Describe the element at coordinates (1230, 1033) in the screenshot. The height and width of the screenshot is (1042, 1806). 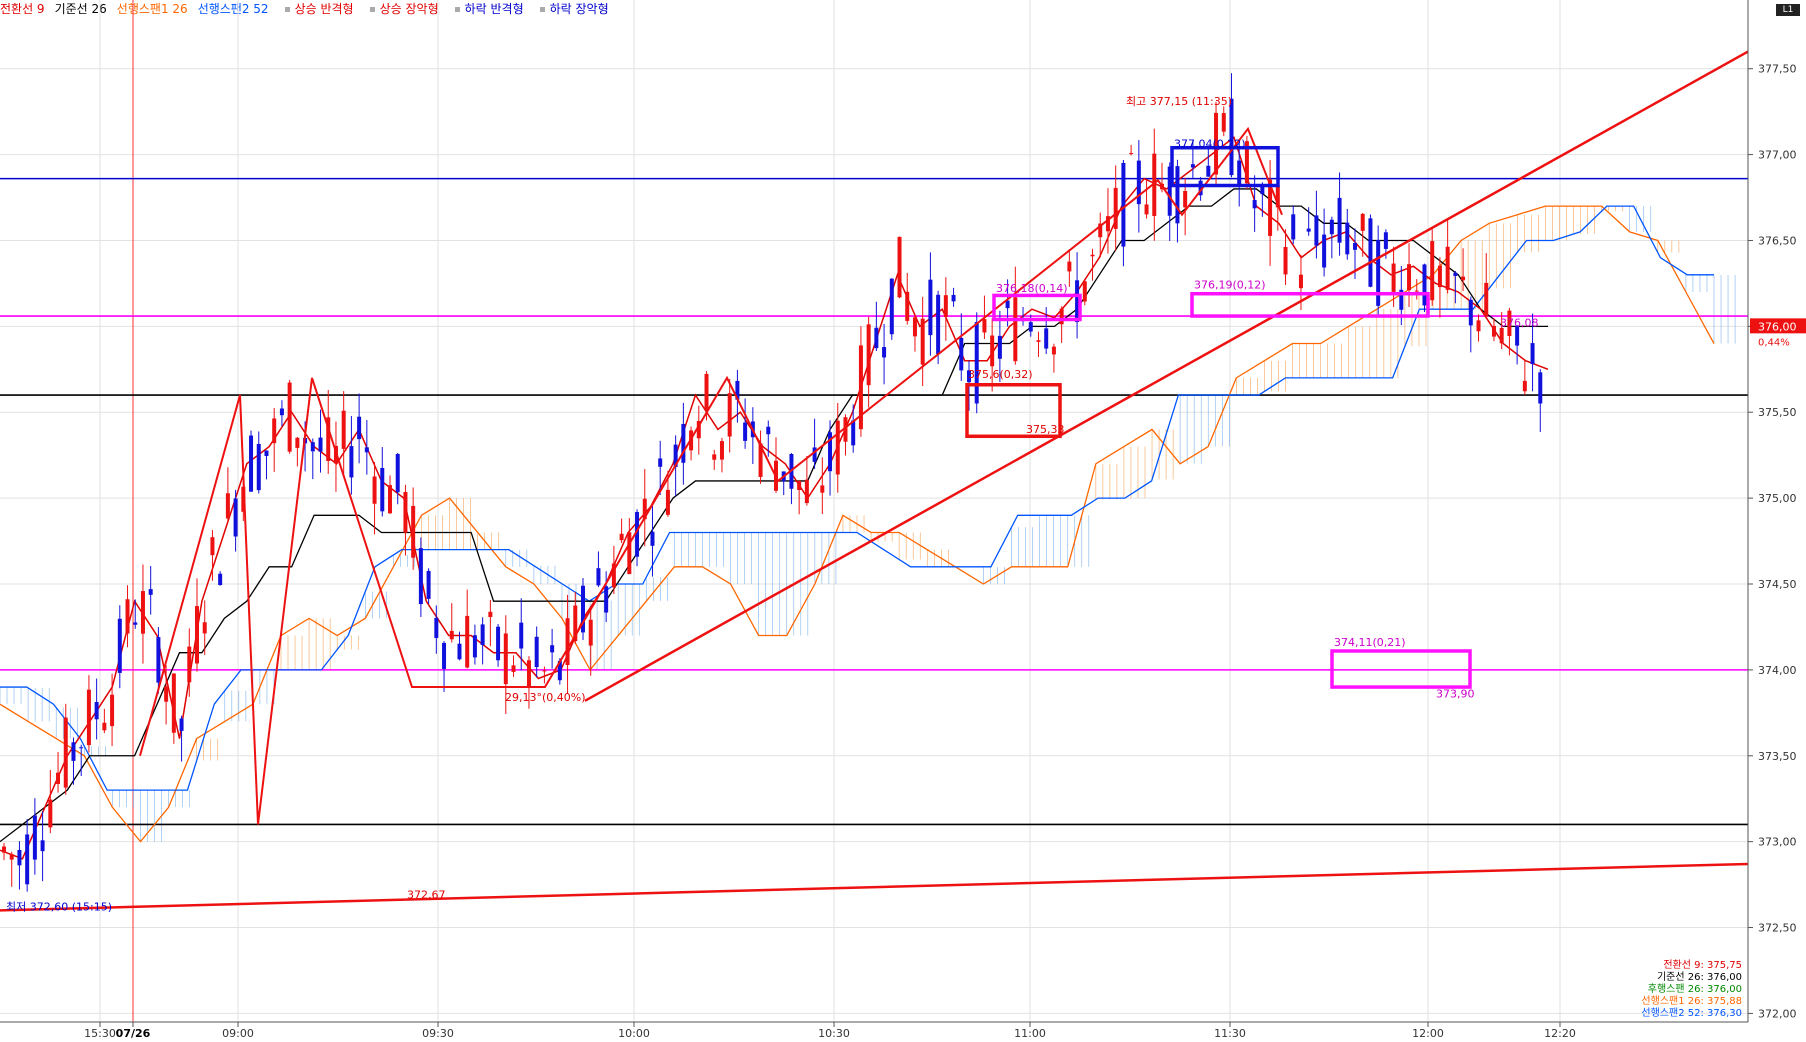
I see `x-tick-label: 11:30` at that location.